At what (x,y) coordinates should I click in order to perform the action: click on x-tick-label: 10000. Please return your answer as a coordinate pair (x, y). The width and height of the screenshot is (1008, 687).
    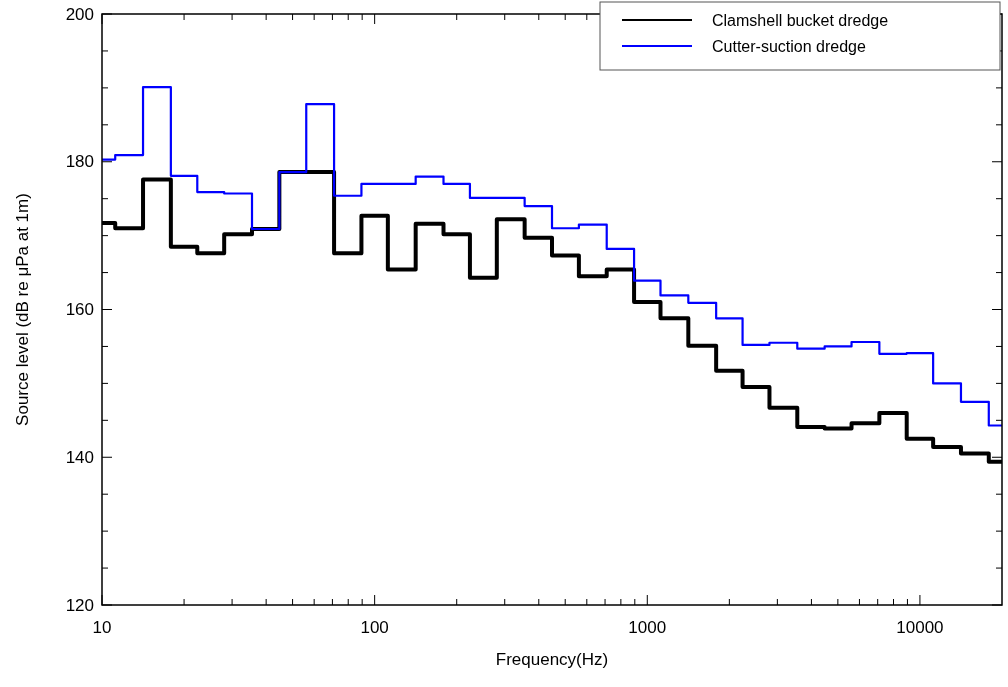
    Looking at the image, I should click on (920, 627).